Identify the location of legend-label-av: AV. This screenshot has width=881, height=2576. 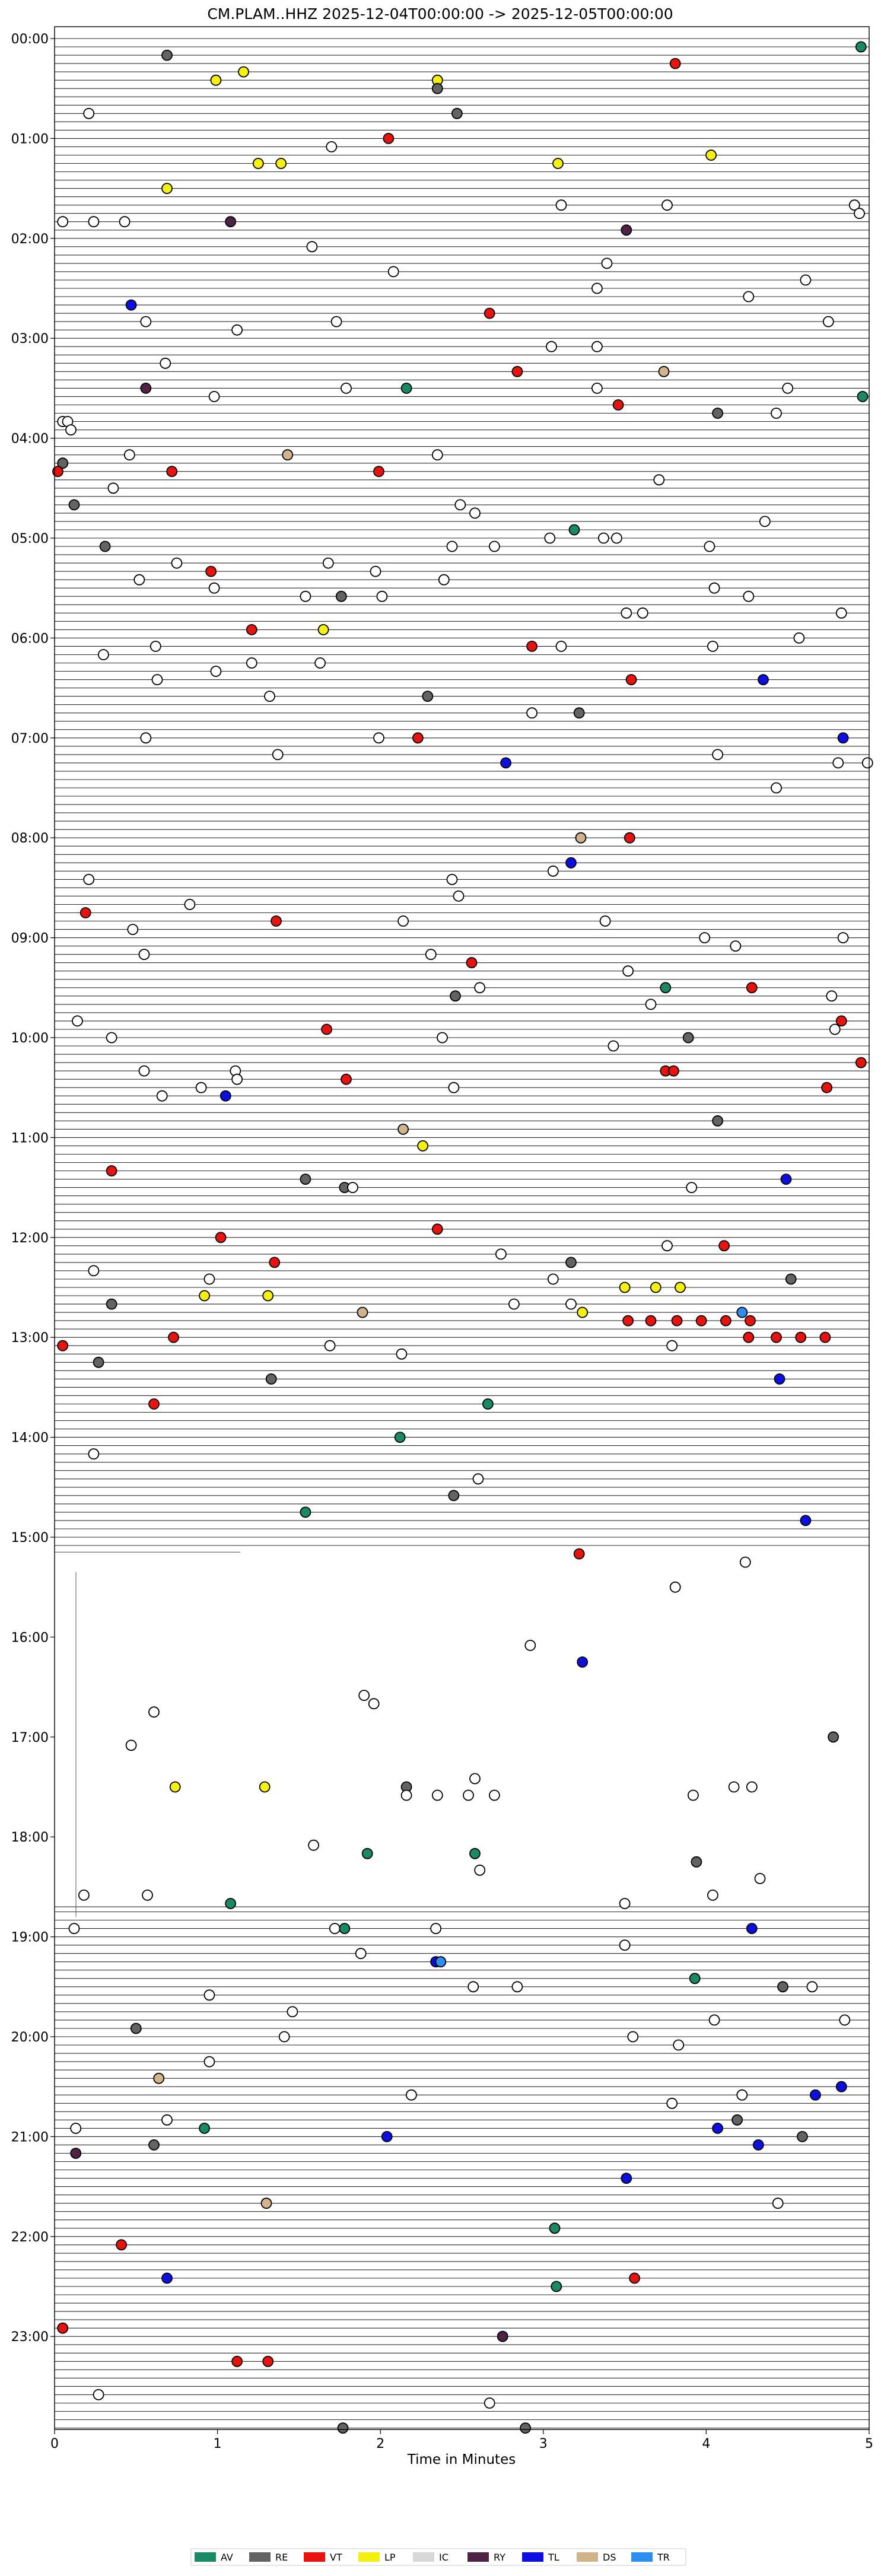
(227, 2557).